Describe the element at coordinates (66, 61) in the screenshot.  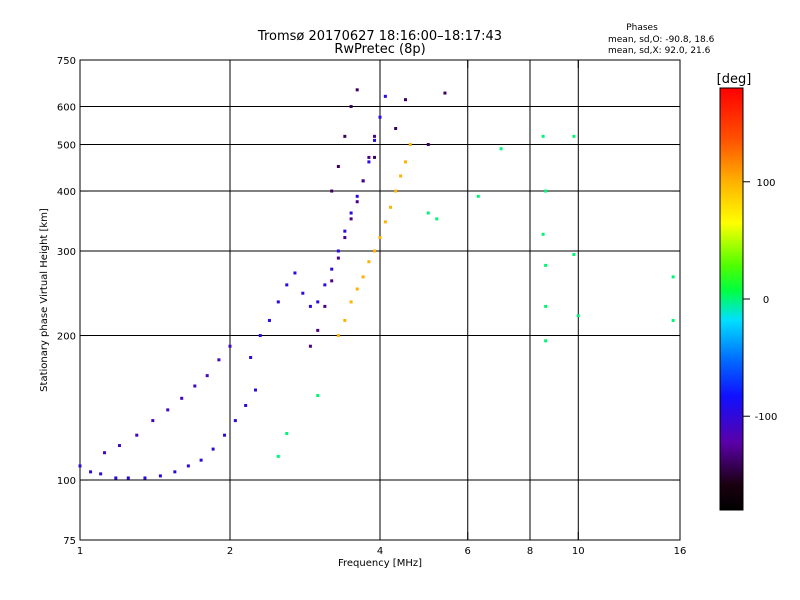
I see `y-tick-label: 750` at that location.